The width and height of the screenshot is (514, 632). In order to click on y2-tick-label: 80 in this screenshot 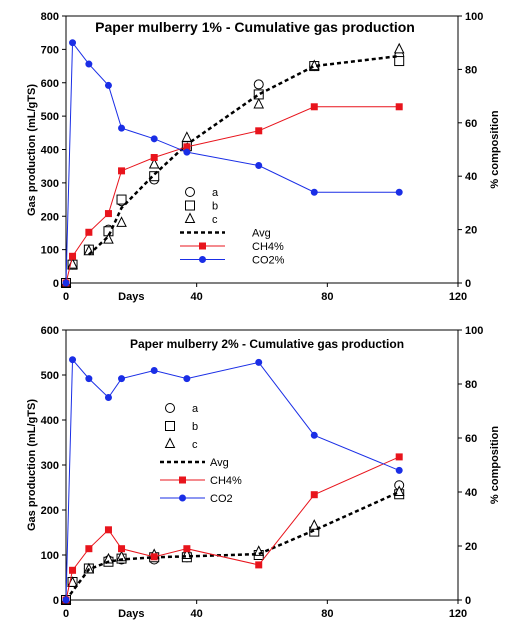, I will do `click(471, 385)`.